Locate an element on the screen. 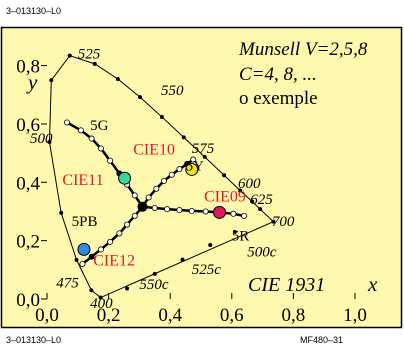 This screenshot has height=349, width=404. wavelength-label: 525 is located at coordinates (89, 54).